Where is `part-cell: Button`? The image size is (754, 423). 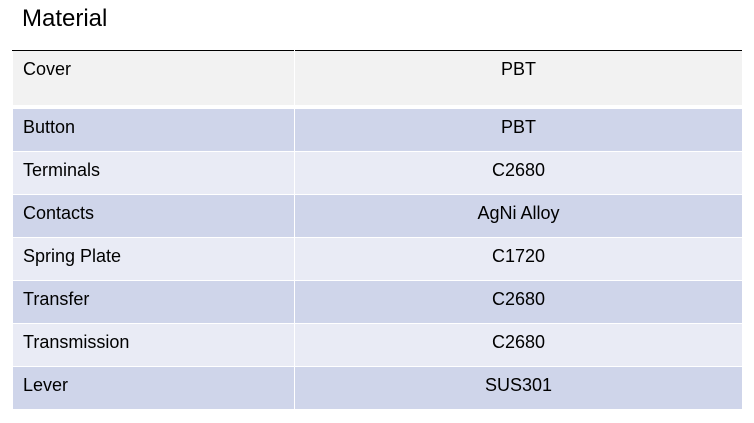 part-cell: Button is located at coordinates (153, 129).